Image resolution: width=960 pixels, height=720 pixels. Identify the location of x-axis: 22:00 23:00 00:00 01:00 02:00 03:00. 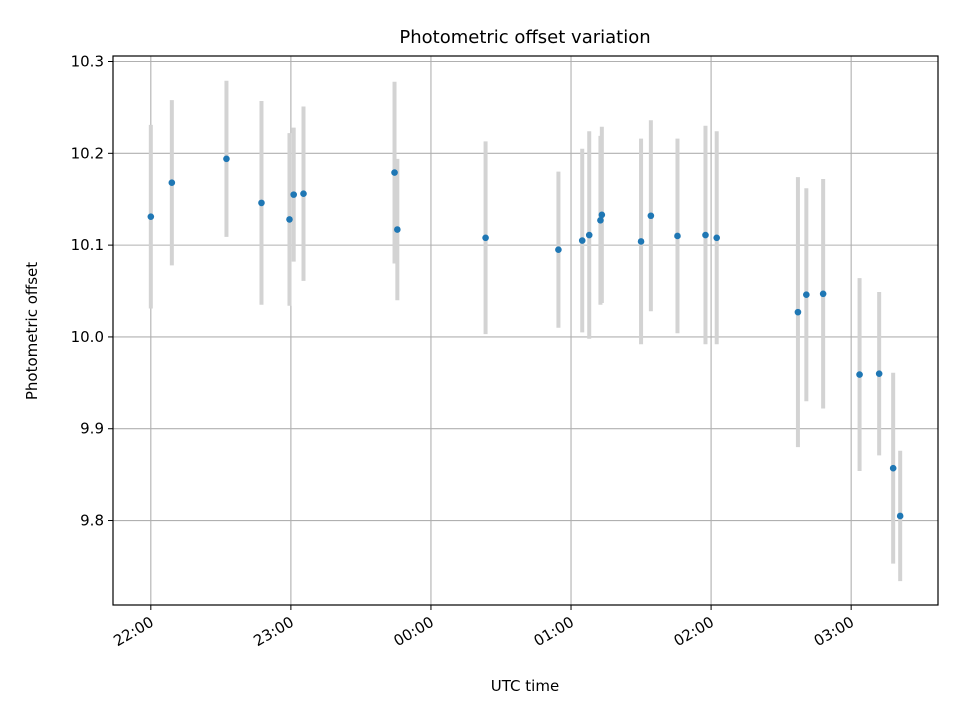
(483, 627).